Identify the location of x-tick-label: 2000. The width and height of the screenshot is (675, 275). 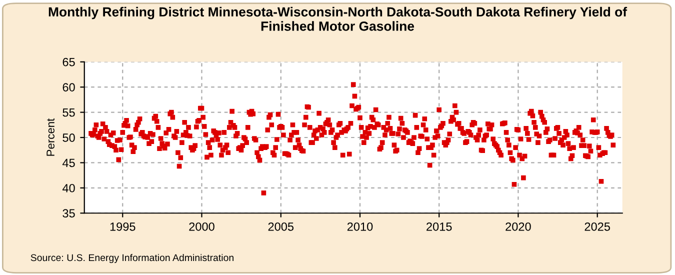
(201, 226).